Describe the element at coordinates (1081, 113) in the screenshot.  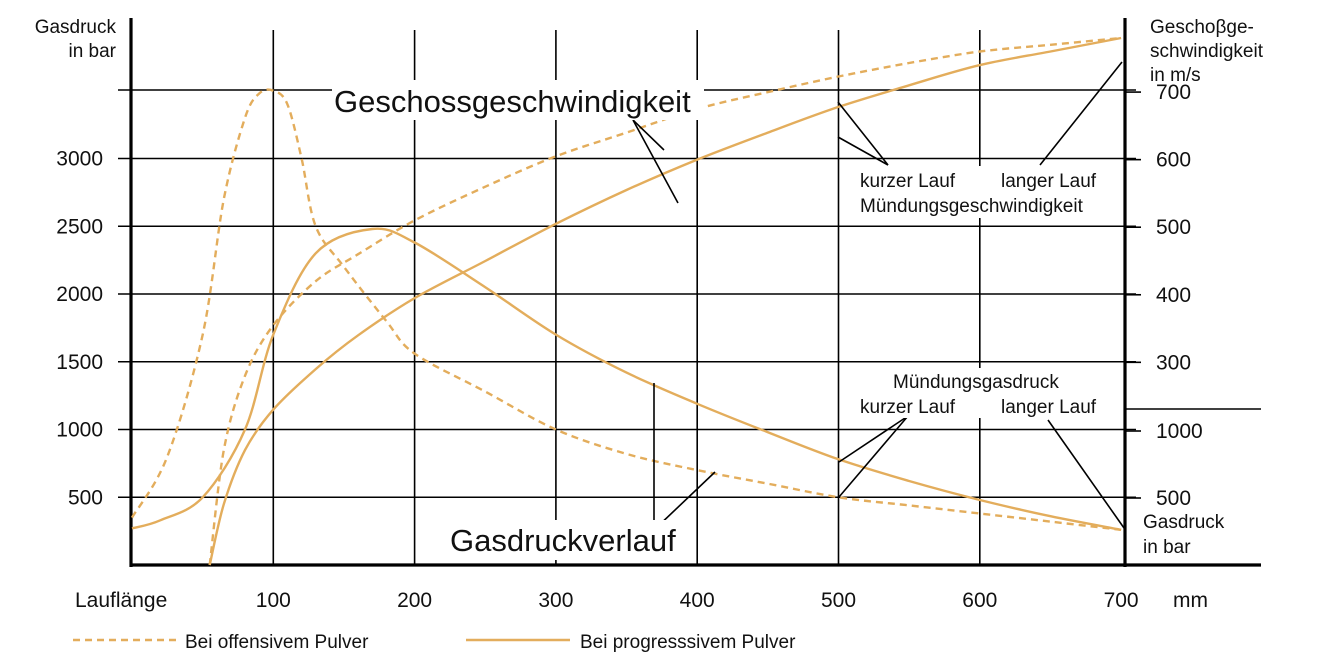
I see `leader-vel-long` at that location.